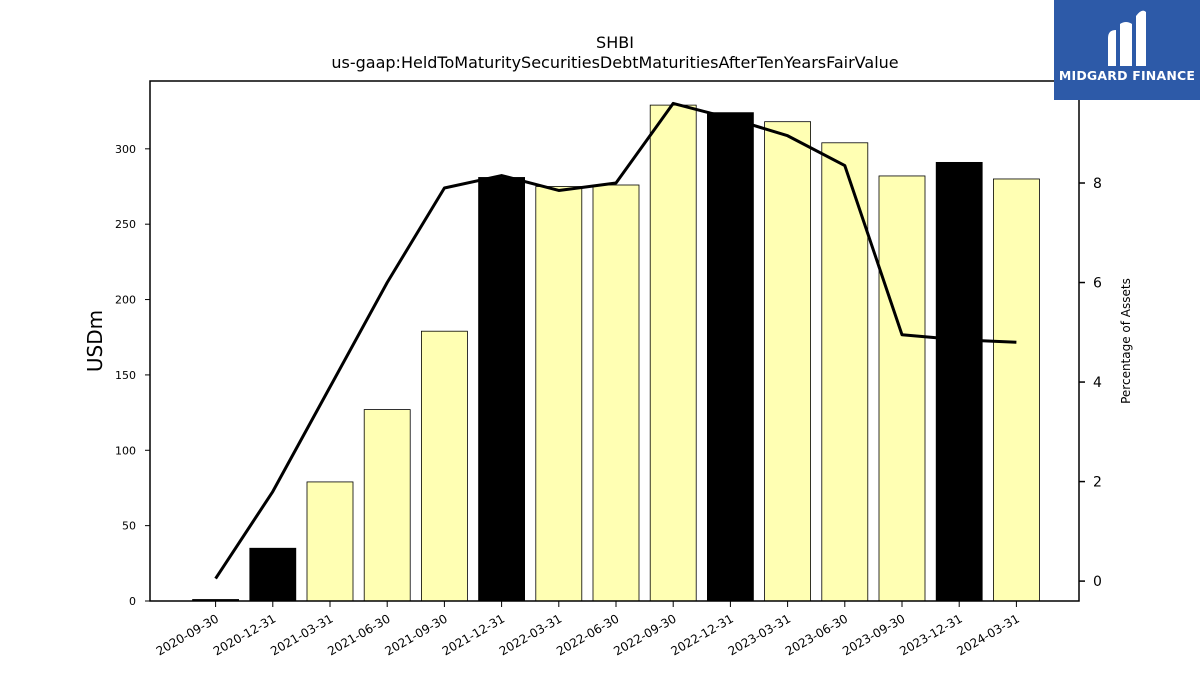  Describe the element at coordinates (816, 634) in the screenshot. I see `x-tick-label: 2023-06-30` at that location.